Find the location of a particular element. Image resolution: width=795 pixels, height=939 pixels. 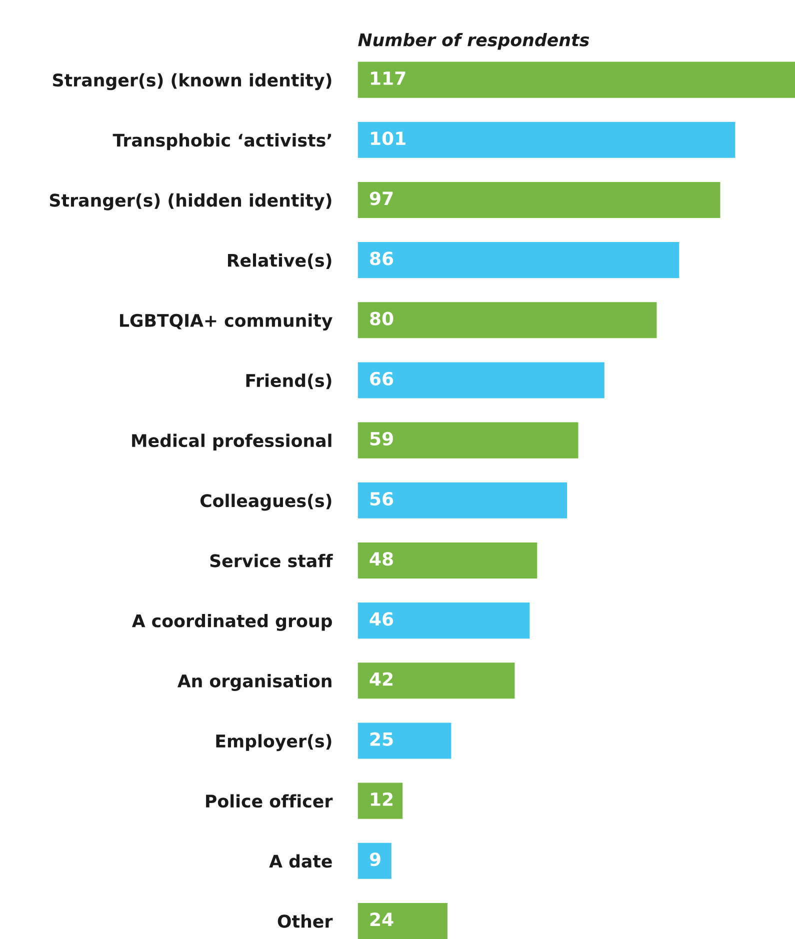

y-tick-label: Stranger(s) (known identity) is located at coordinates (192, 81).